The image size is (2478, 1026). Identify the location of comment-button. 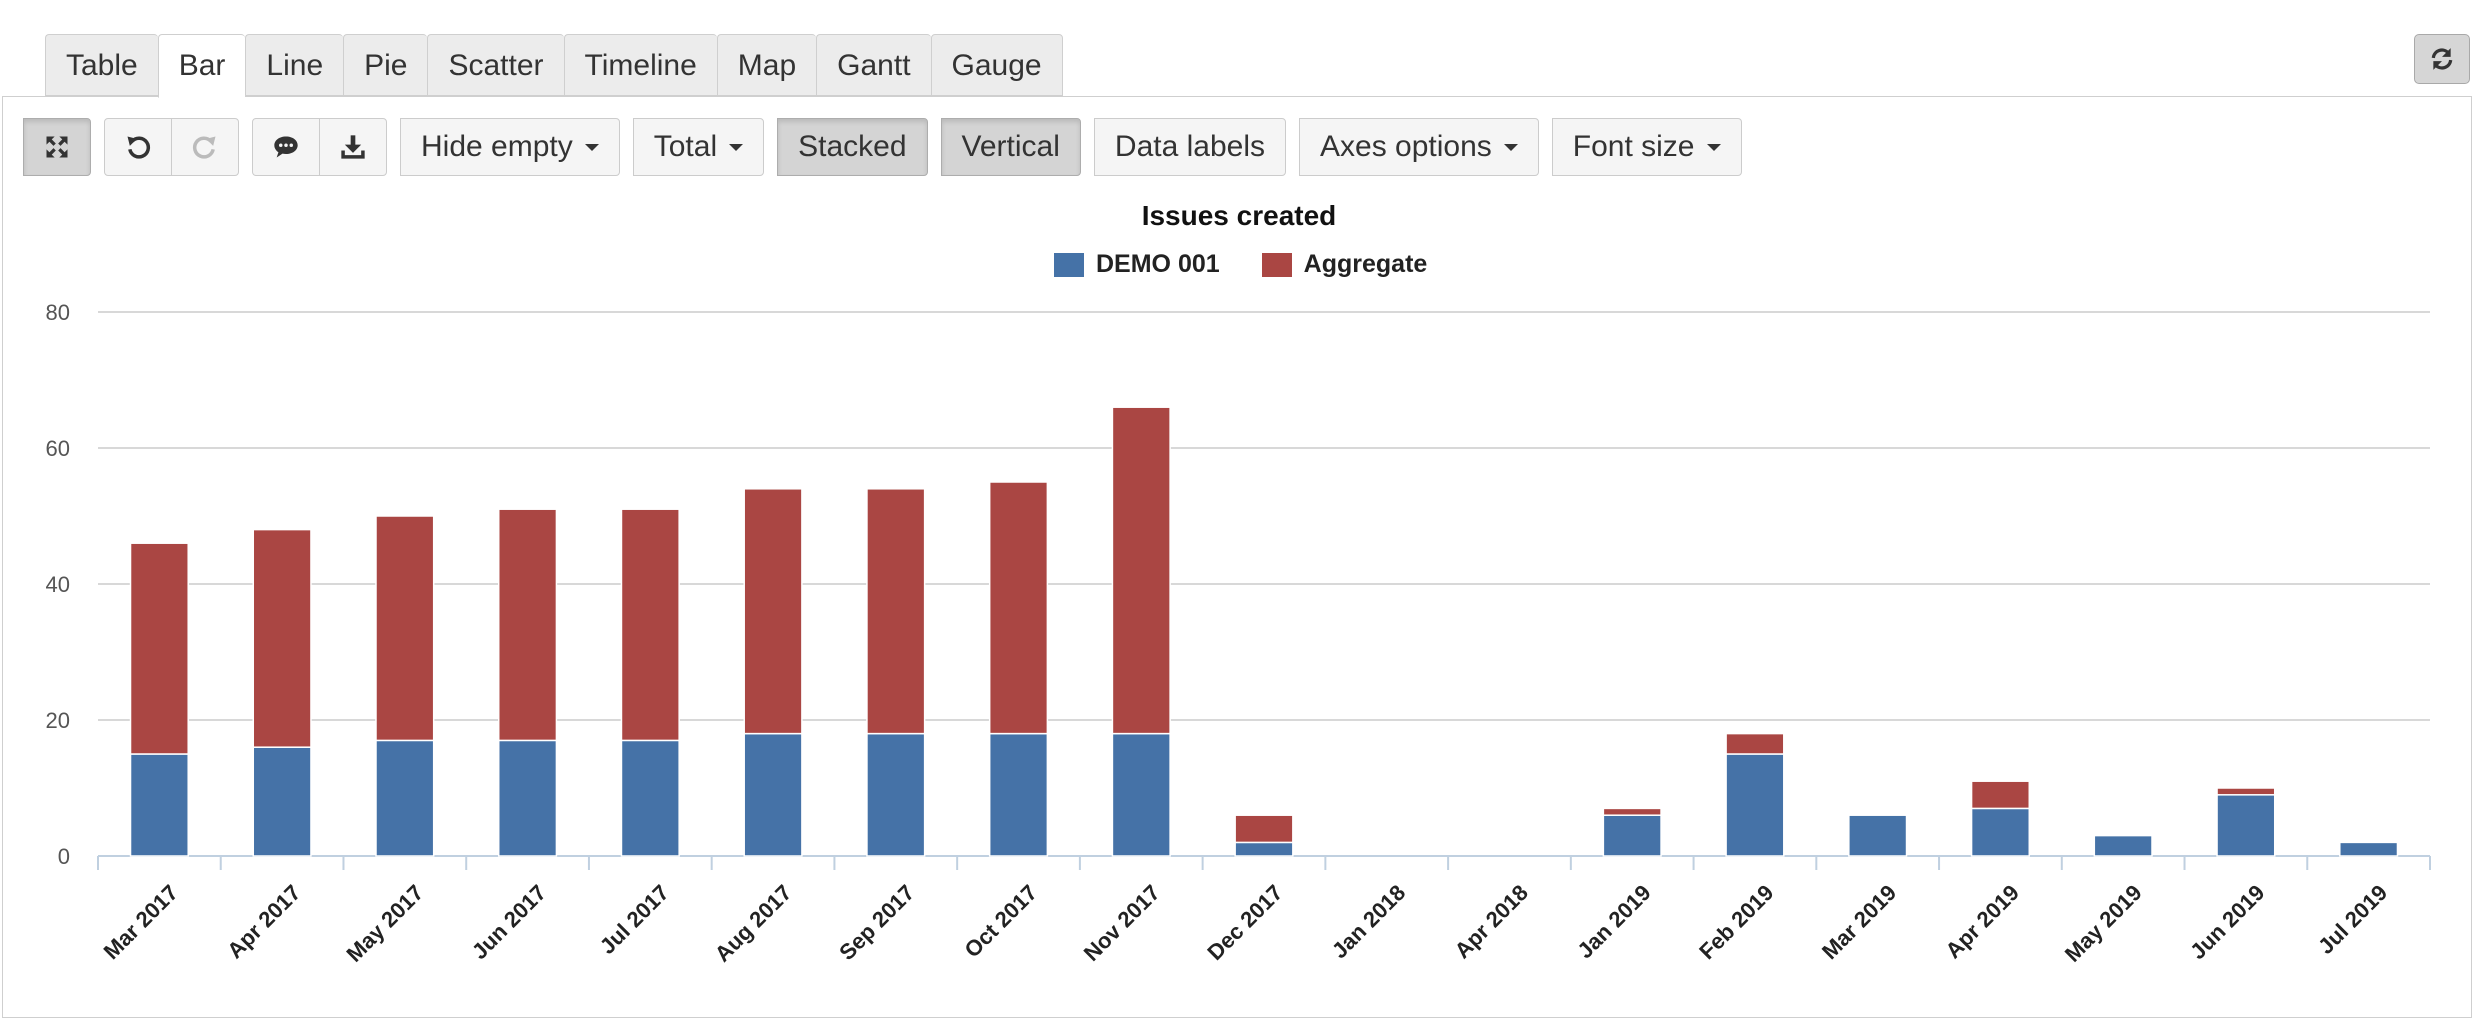
(286, 147).